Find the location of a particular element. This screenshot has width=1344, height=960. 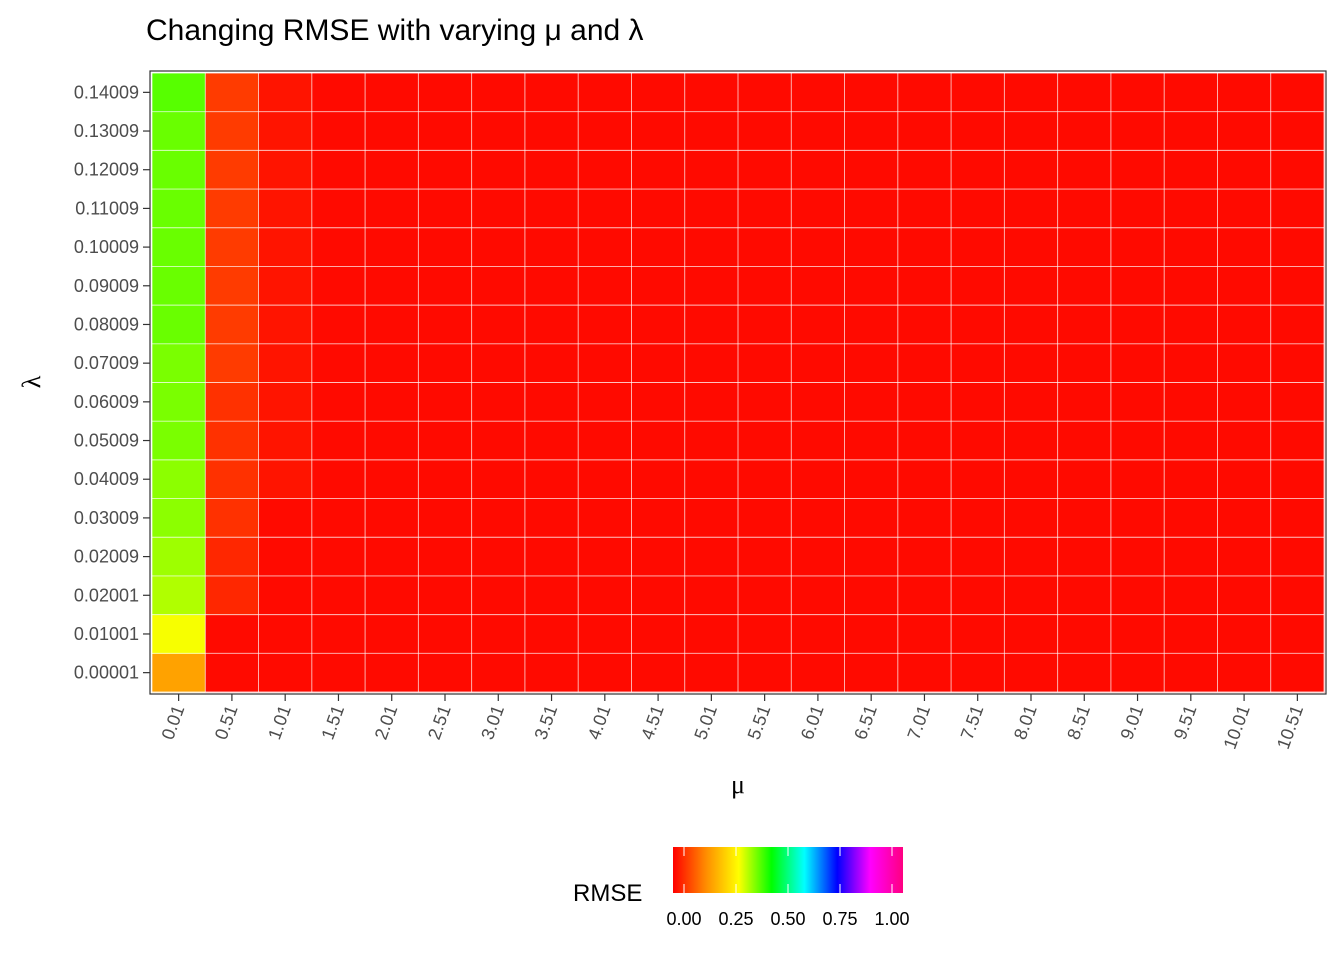

legend-tick-label: 0.75 is located at coordinates (839, 919).